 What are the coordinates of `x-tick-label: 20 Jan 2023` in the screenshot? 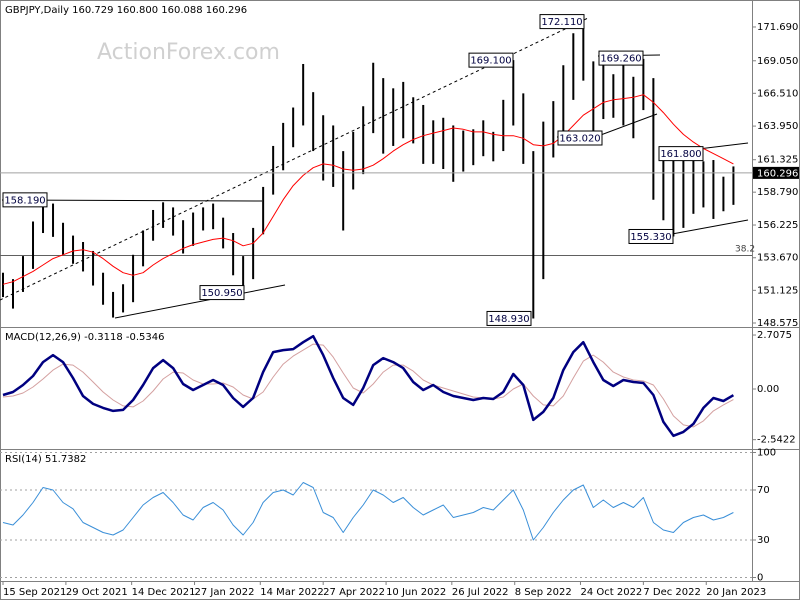 It's located at (736, 592).